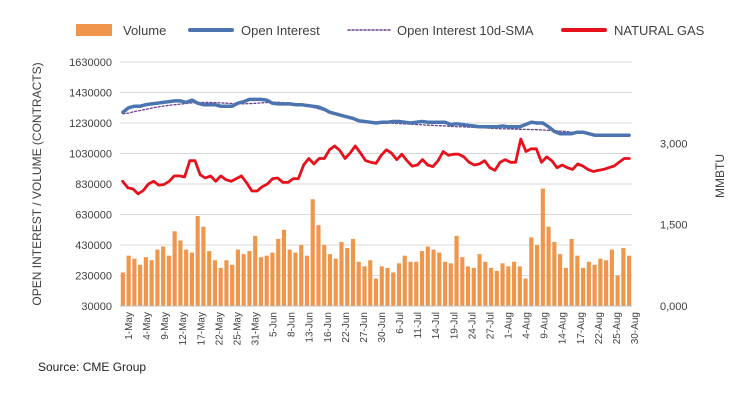  Describe the element at coordinates (563, 328) in the screenshot. I see `x-tick-label: 14-Aug` at that location.